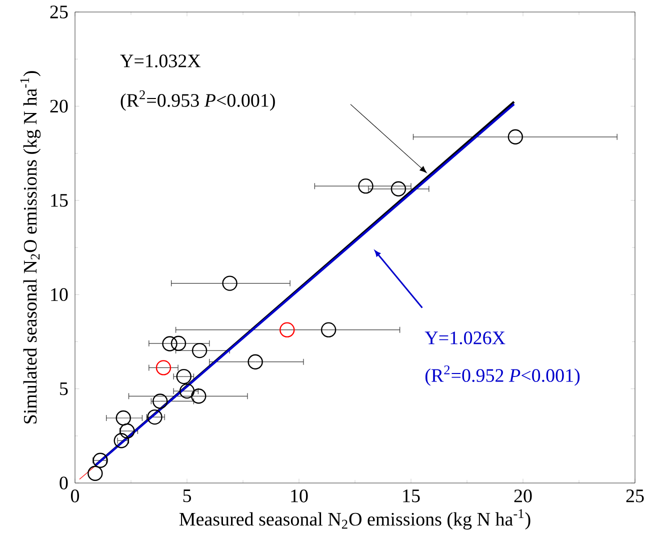  What do you see at coordinates (465, 337) in the screenshot?
I see `annotation: Y=1.026X` at bounding box center [465, 337].